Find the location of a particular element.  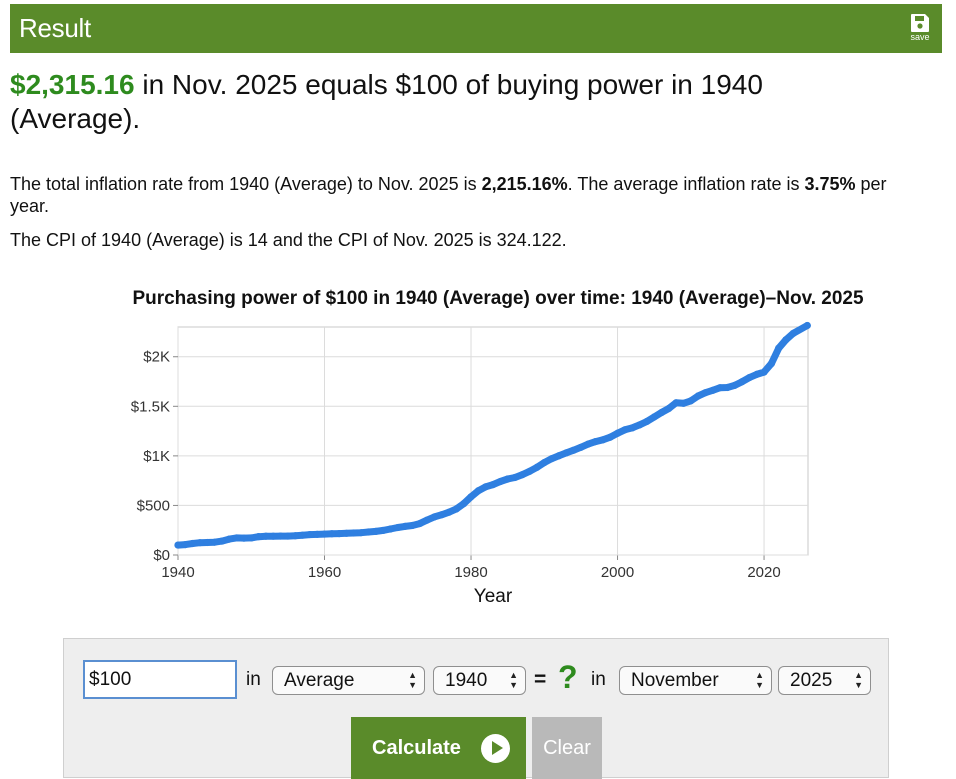

in-label: in is located at coordinates (253, 679).